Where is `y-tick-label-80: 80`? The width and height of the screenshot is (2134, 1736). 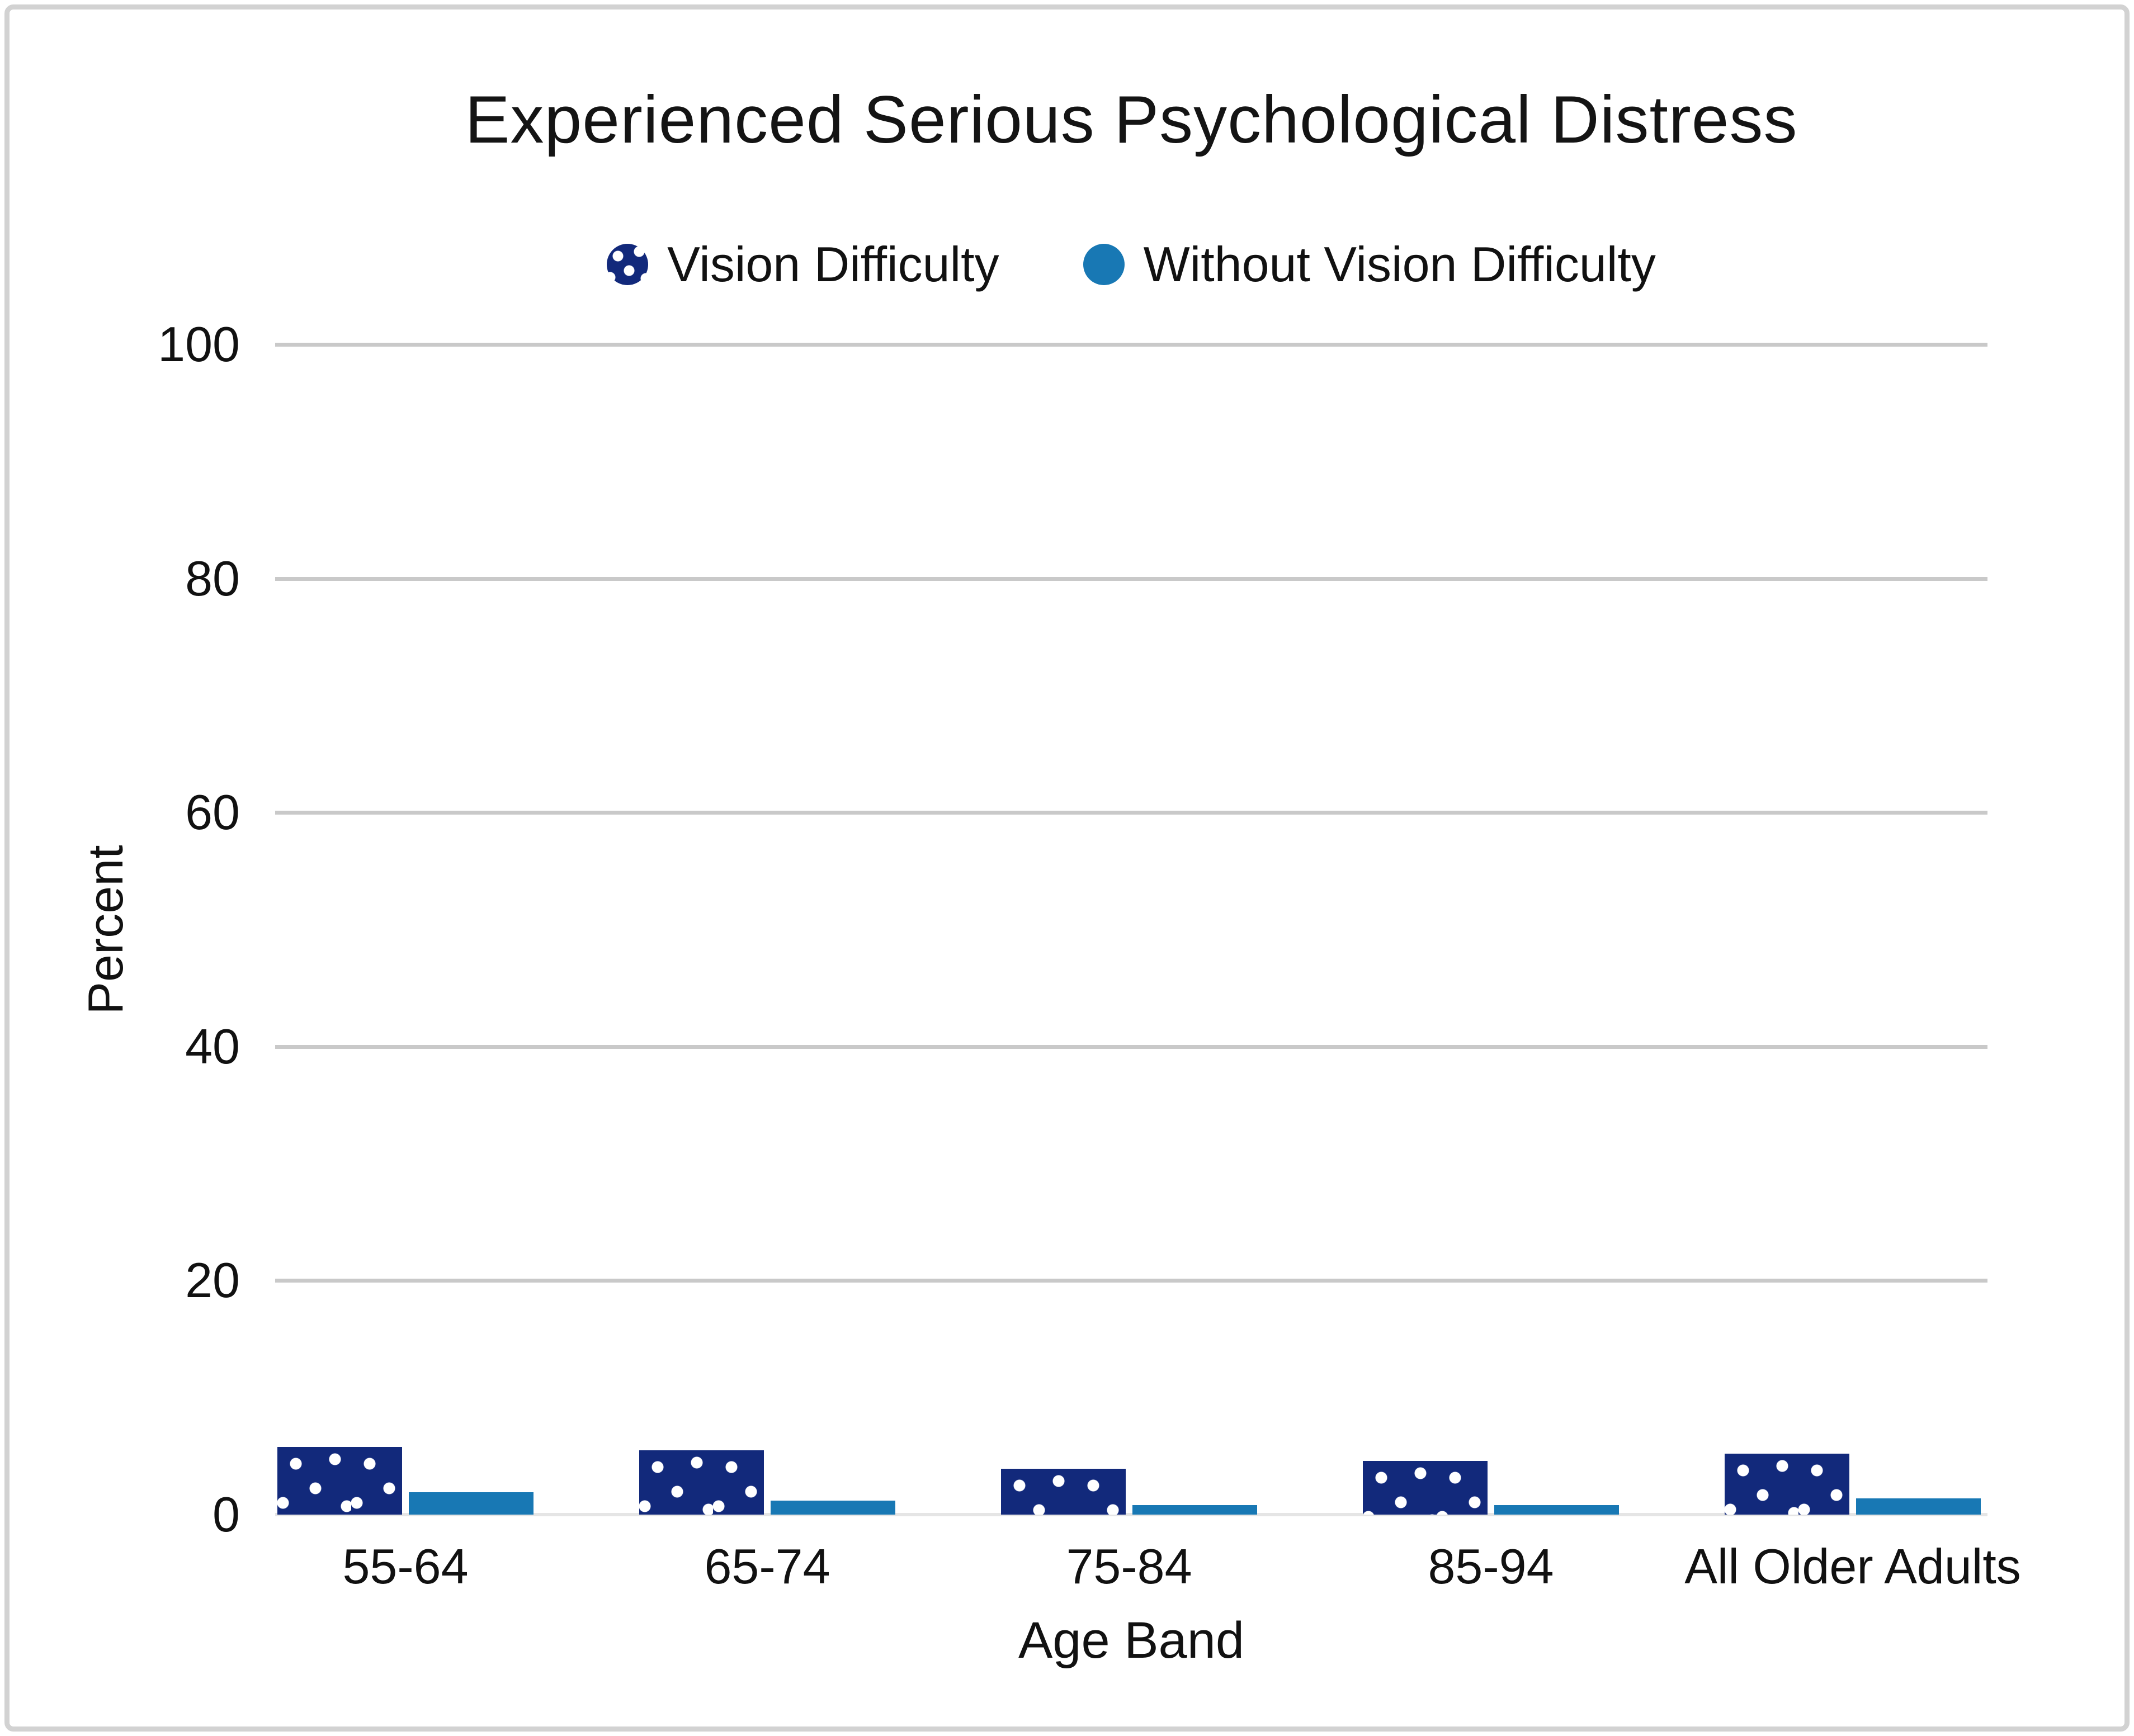 y-tick-label-80: 80 is located at coordinates (212, 578).